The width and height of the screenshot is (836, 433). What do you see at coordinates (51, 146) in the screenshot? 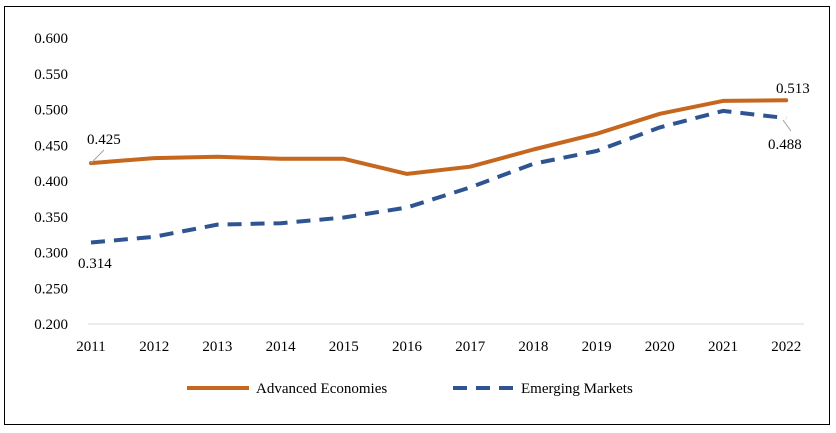
I see `y-tick-label: 0.450` at bounding box center [51, 146].